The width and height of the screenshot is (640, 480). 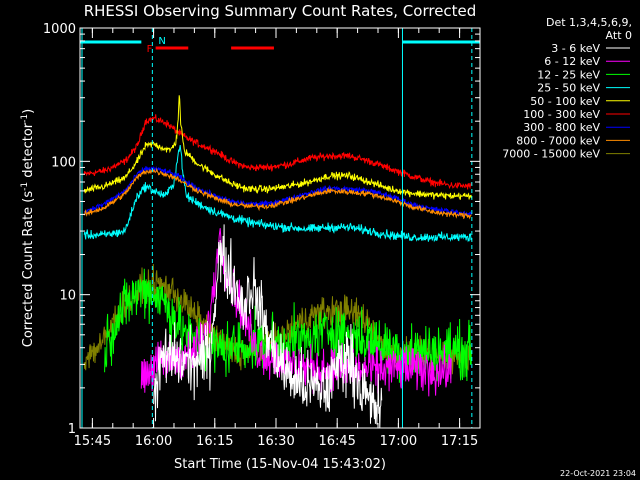 What do you see at coordinates (280, 464) in the screenshot?
I see `x-axis-label: Start Time (15-Nov-04 15:43:02)` at bounding box center [280, 464].